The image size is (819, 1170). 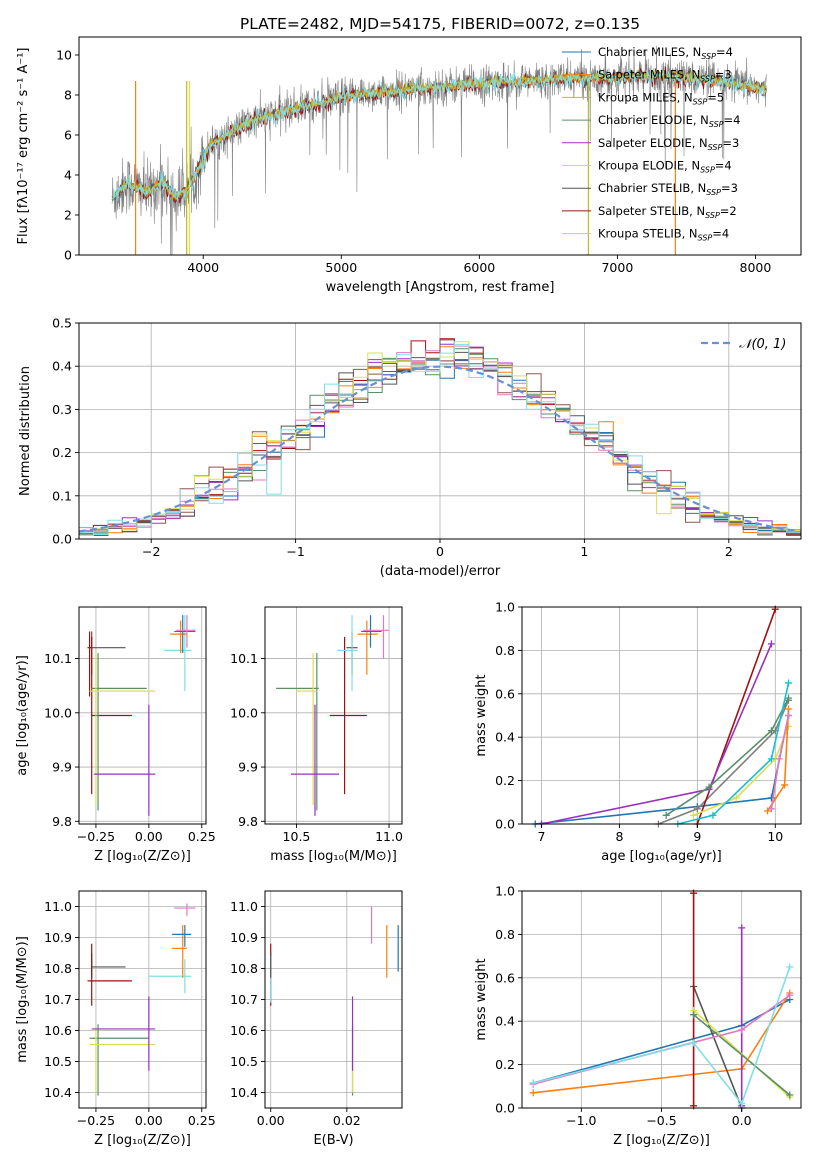 I want to click on x-tick-label: 5000, so click(x=341, y=267).